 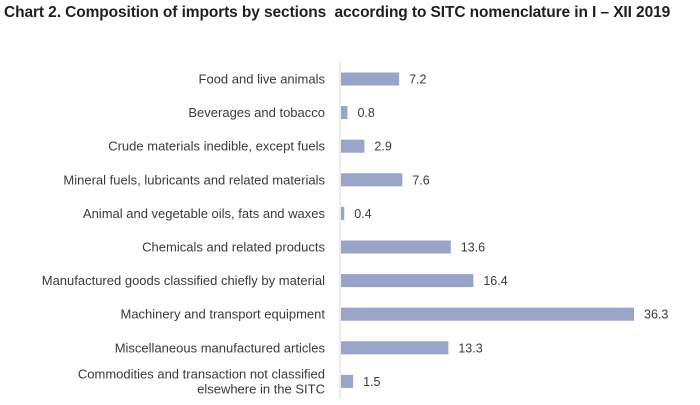 What do you see at coordinates (261, 388) in the screenshot?
I see `category-label: elsewhere in the SITC` at bounding box center [261, 388].